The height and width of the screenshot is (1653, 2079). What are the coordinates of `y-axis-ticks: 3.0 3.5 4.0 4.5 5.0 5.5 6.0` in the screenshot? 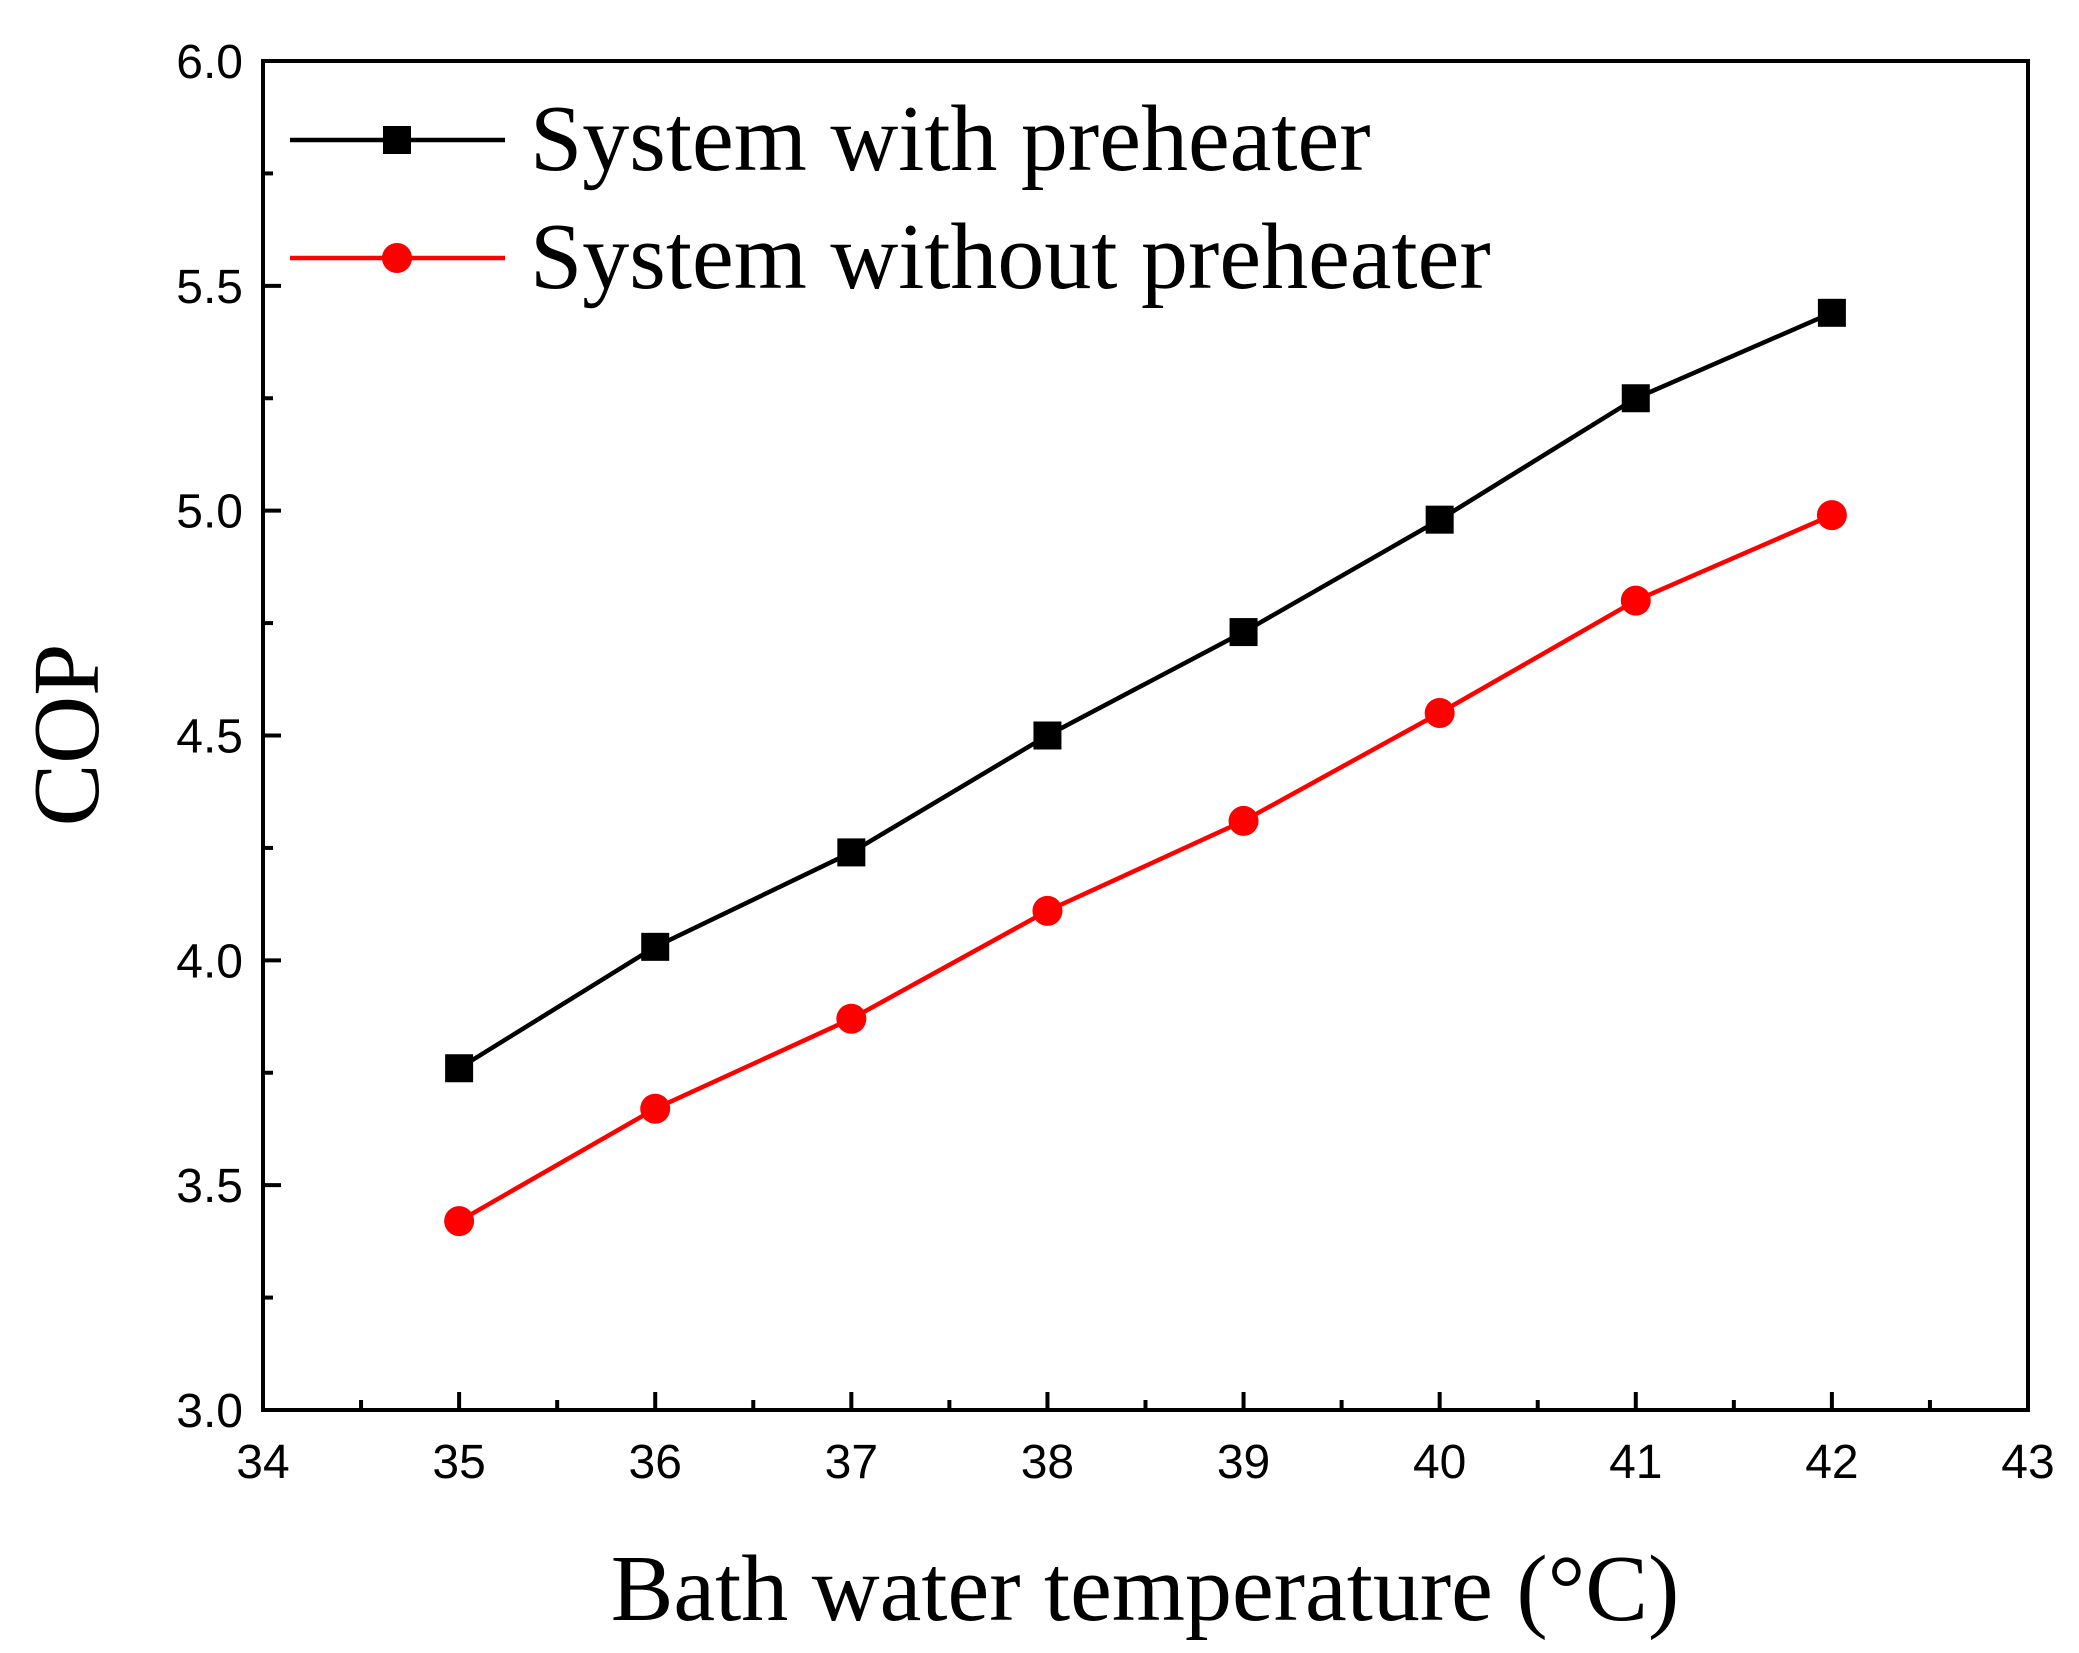 It's located at (228, 737).